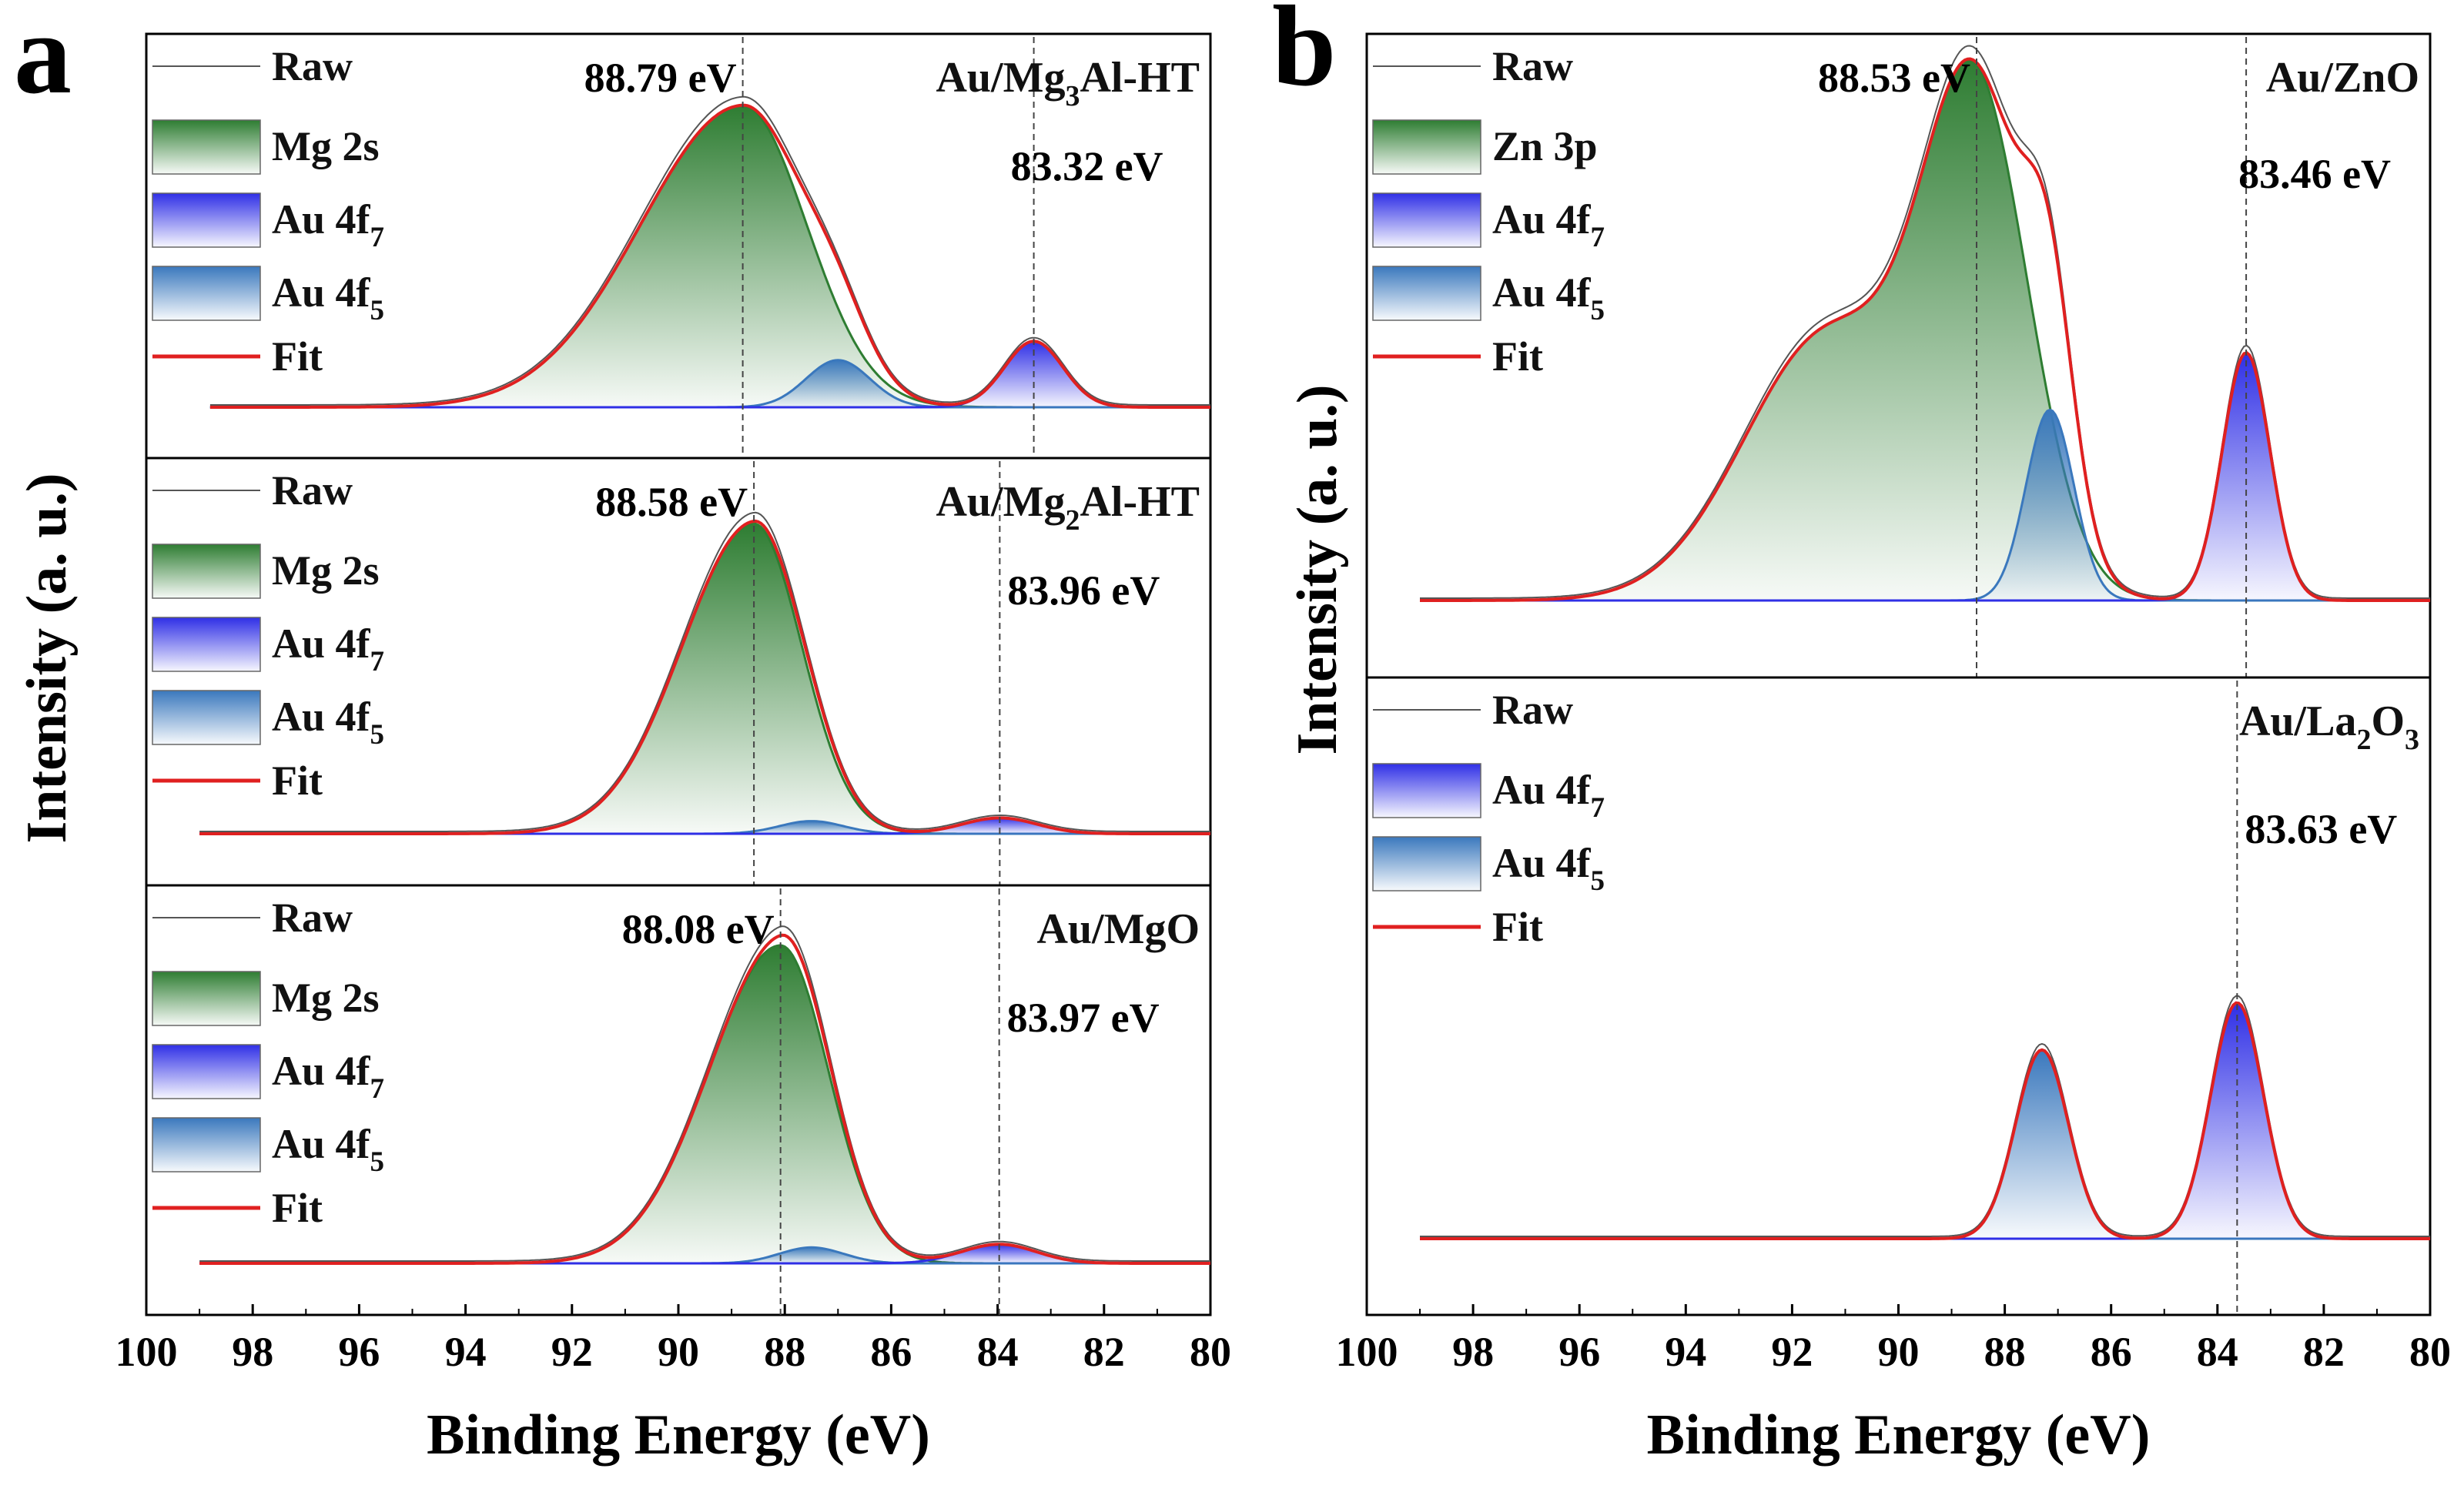 The height and width of the screenshot is (1502, 2464). What do you see at coordinates (466, 1352) in the screenshot?
I see `x-tick-label: 94` at bounding box center [466, 1352].